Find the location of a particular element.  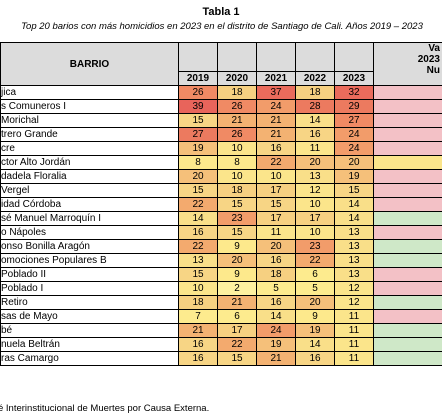

homicide-count-cell: 23 is located at coordinates (237, 218).